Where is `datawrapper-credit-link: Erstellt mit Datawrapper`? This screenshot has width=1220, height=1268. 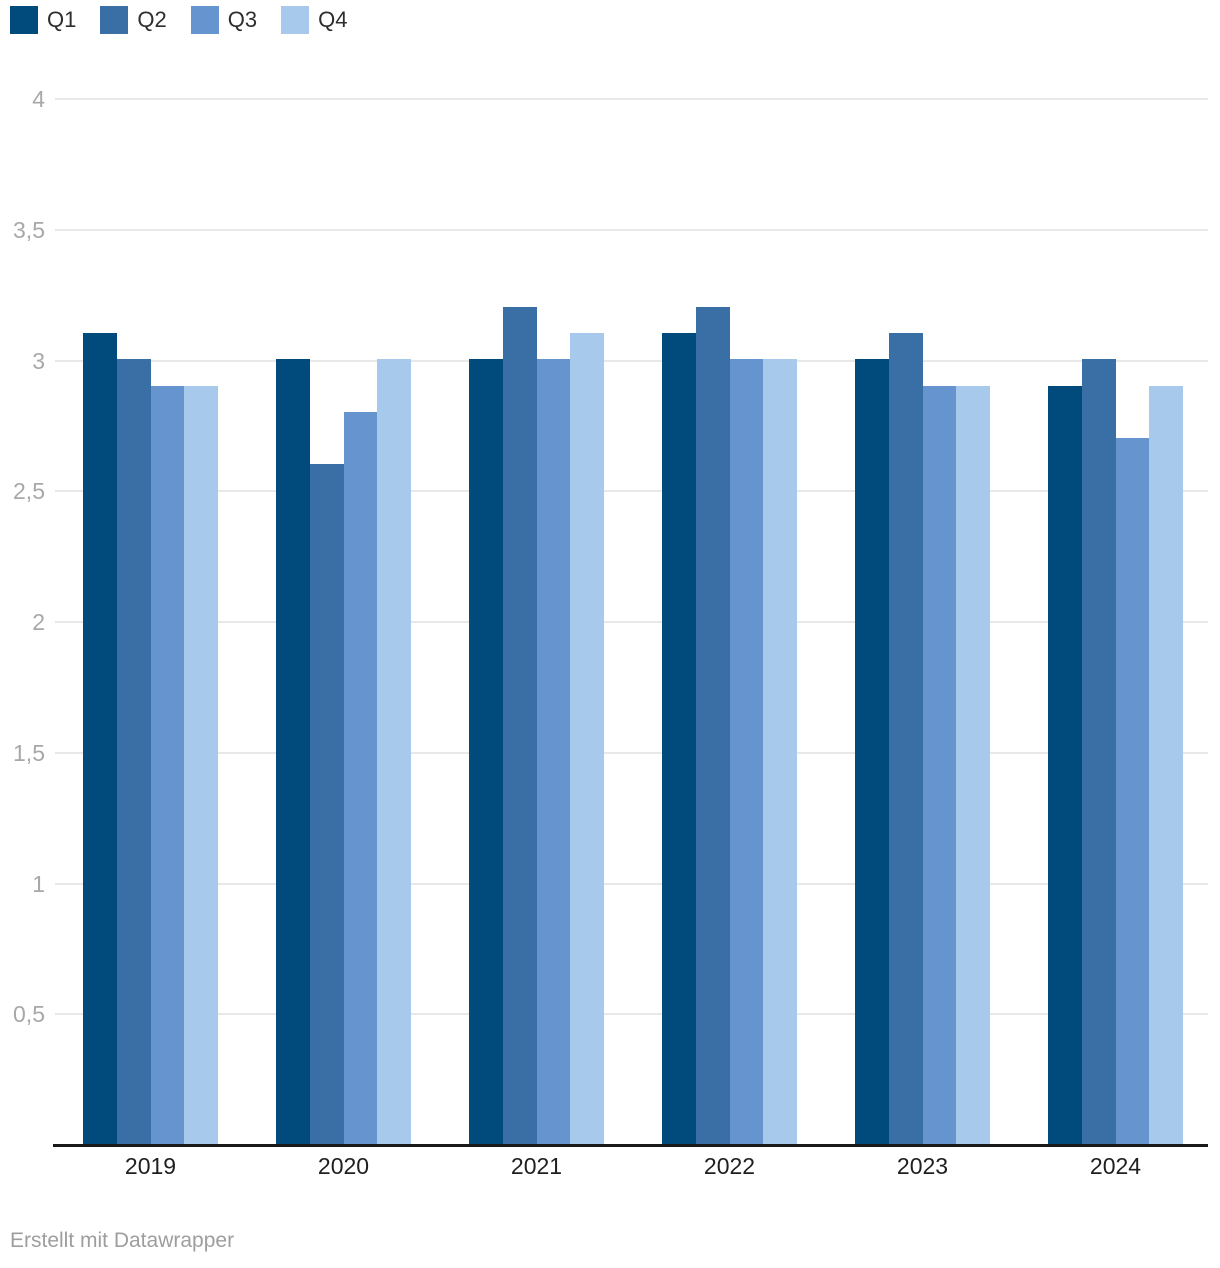 datawrapper-credit-link: Erstellt mit Datawrapper is located at coordinates (122, 1240).